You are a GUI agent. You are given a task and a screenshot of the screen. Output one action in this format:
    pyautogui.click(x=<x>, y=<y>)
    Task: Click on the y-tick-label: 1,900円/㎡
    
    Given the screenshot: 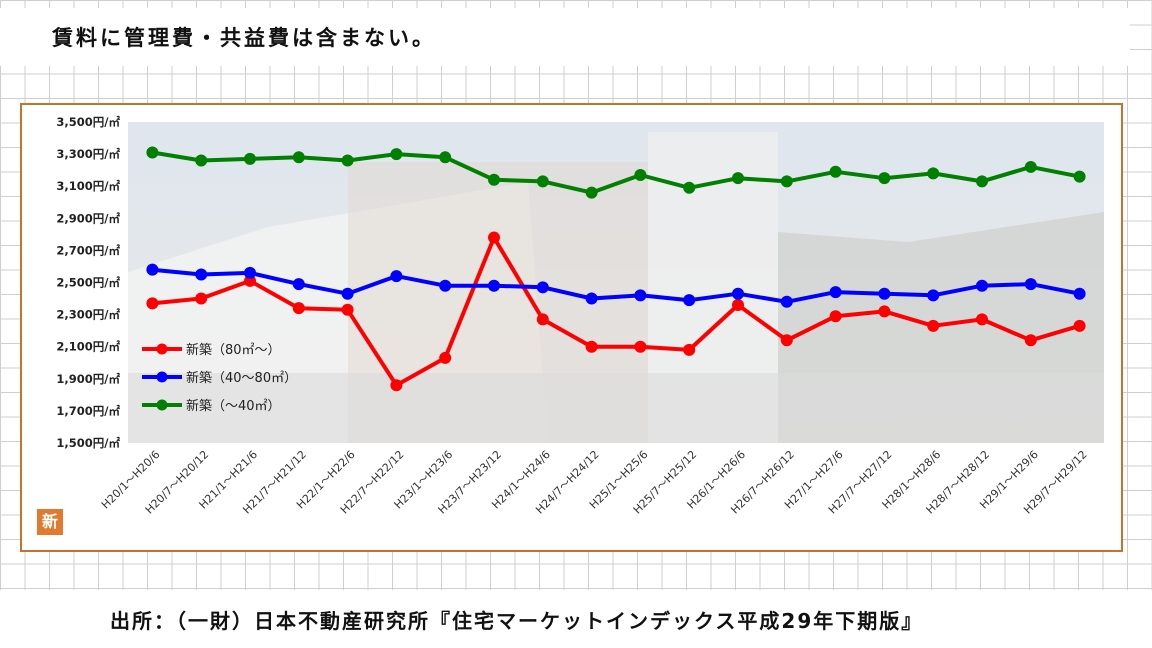 What is the action you would take?
    pyautogui.click(x=88, y=379)
    